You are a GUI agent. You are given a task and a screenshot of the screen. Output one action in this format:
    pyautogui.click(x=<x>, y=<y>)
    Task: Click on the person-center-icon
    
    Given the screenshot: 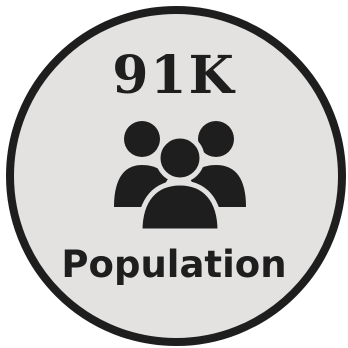 What is the action you would take?
    pyautogui.click(x=180, y=183)
    